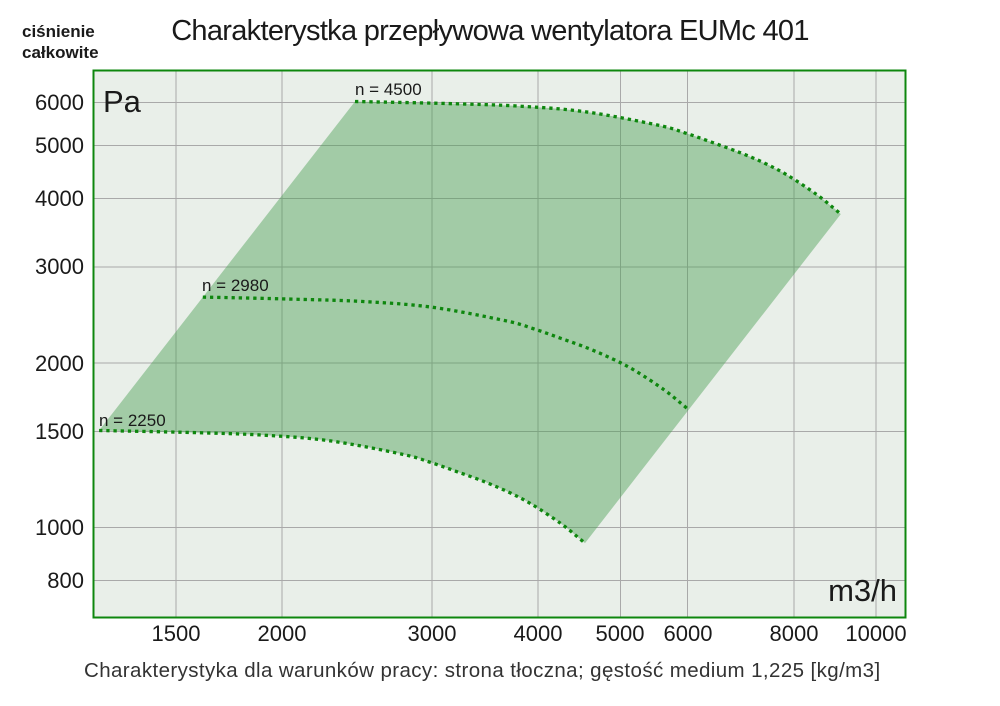  I want to click on svg-text: n = 4500, so click(388, 89).